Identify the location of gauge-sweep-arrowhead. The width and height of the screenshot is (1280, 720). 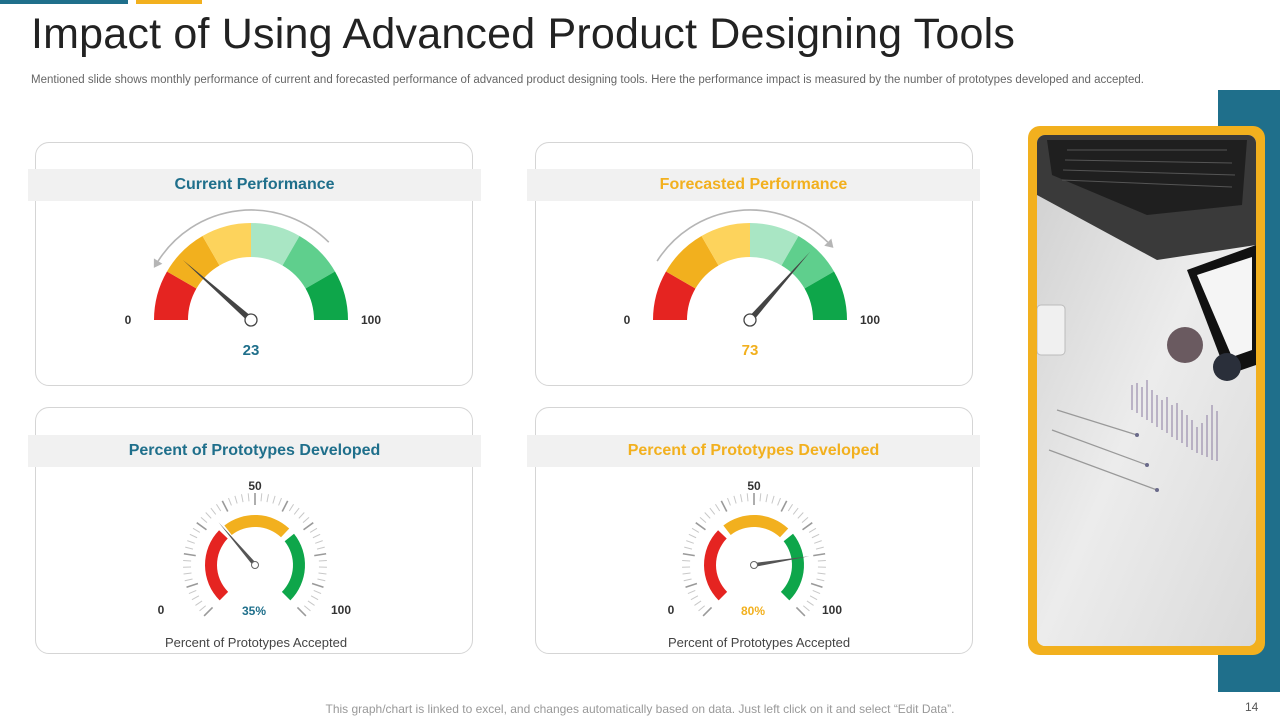
(158, 263).